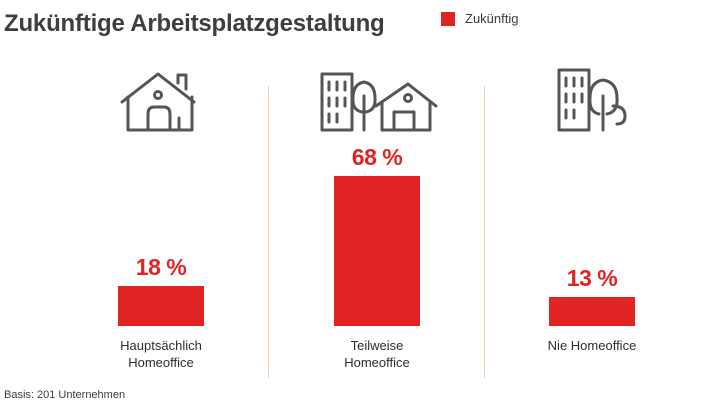 This screenshot has height=410, width=711. I want to click on category-label-line: Nie Homeoffice, so click(592, 345).